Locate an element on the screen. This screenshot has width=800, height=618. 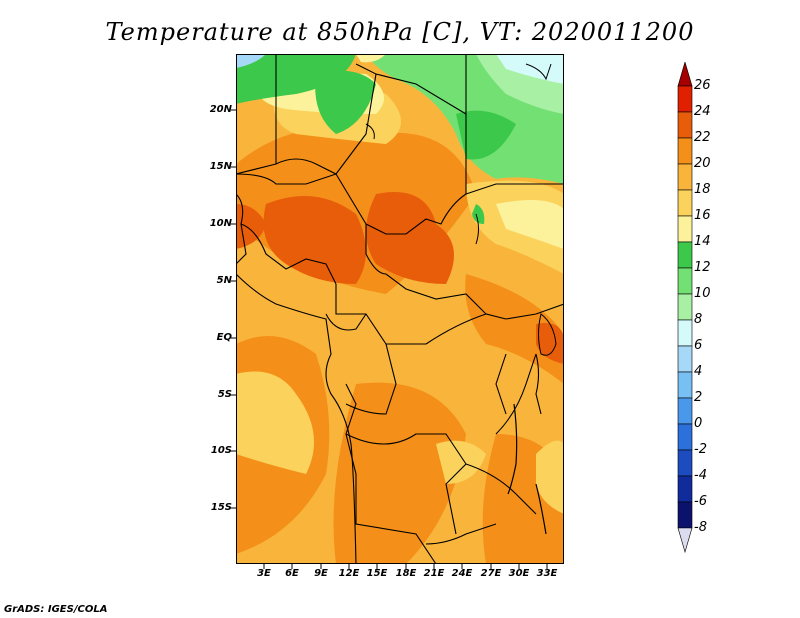
lat-label-5s: 5S is located at coordinates (224, 394).